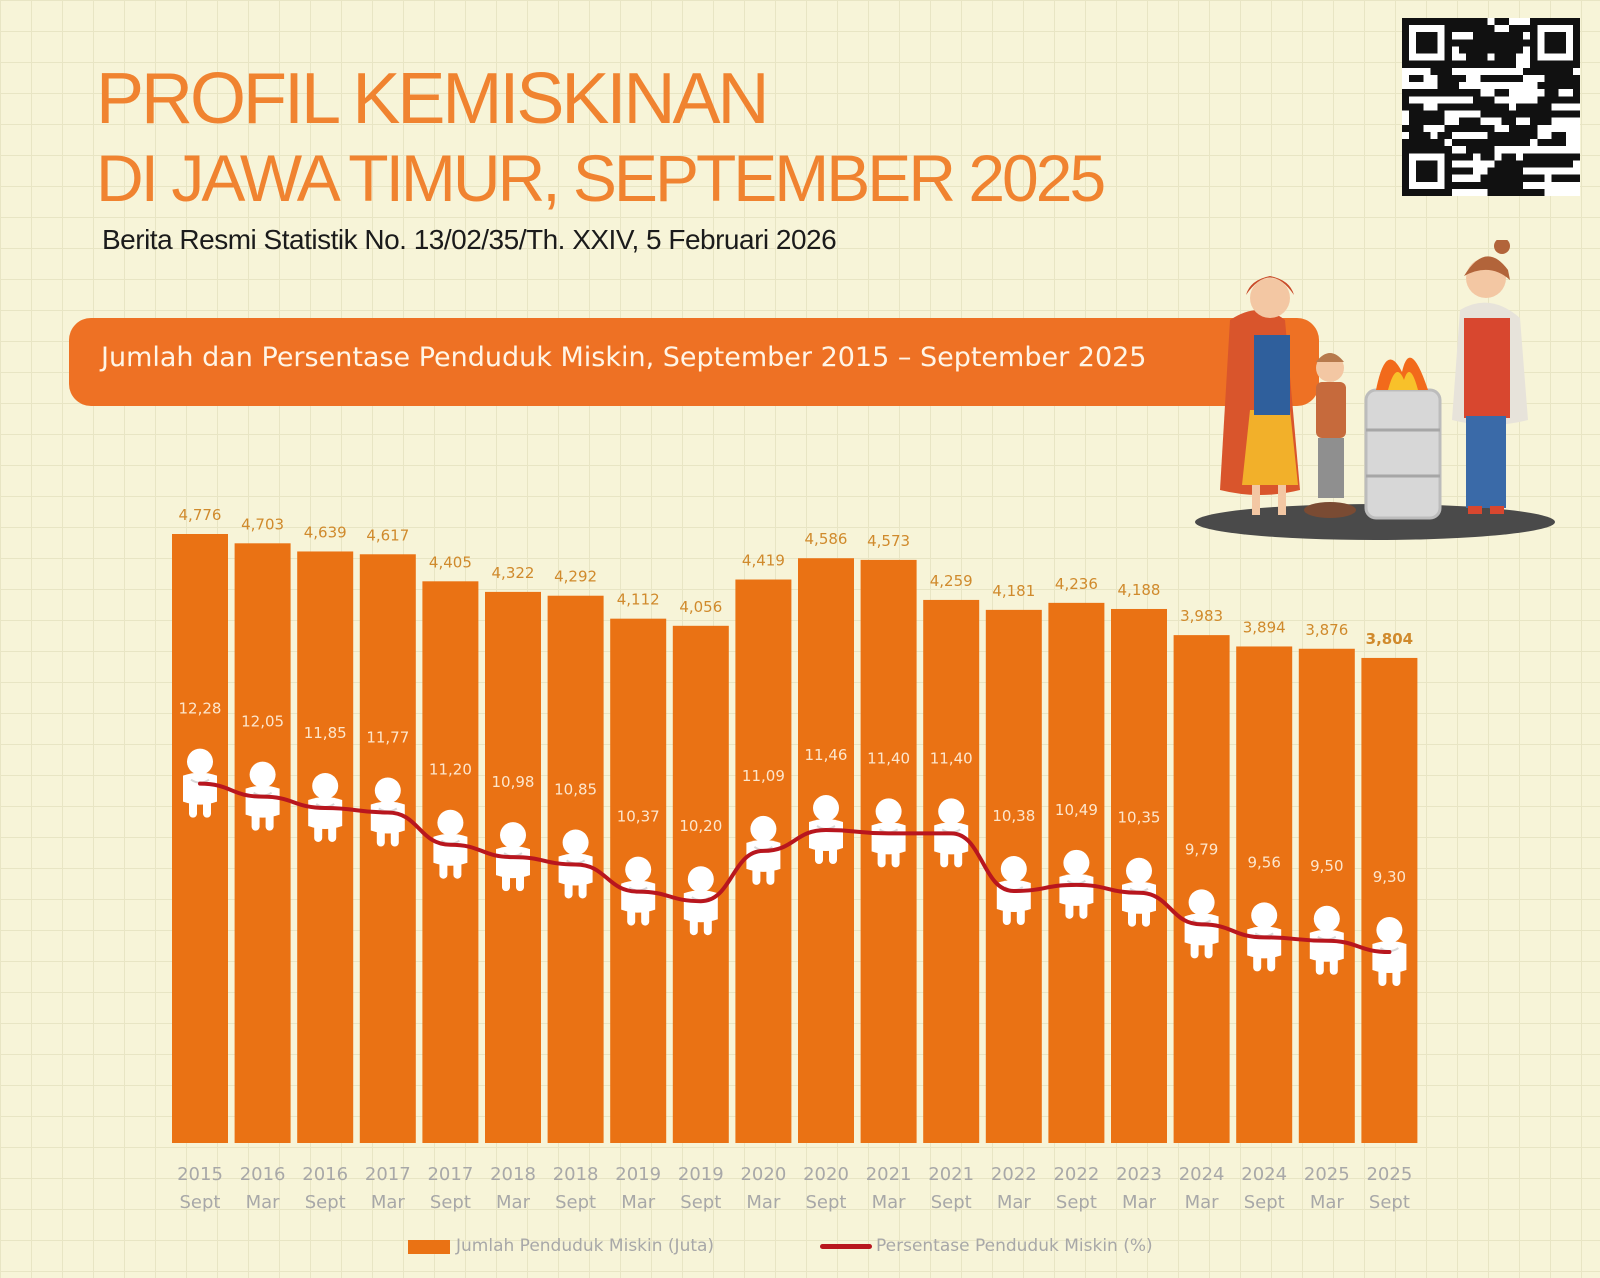 This screenshot has height=1278, width=1600. I want to click on percentage-label: 9,30, so click(1389, 877).